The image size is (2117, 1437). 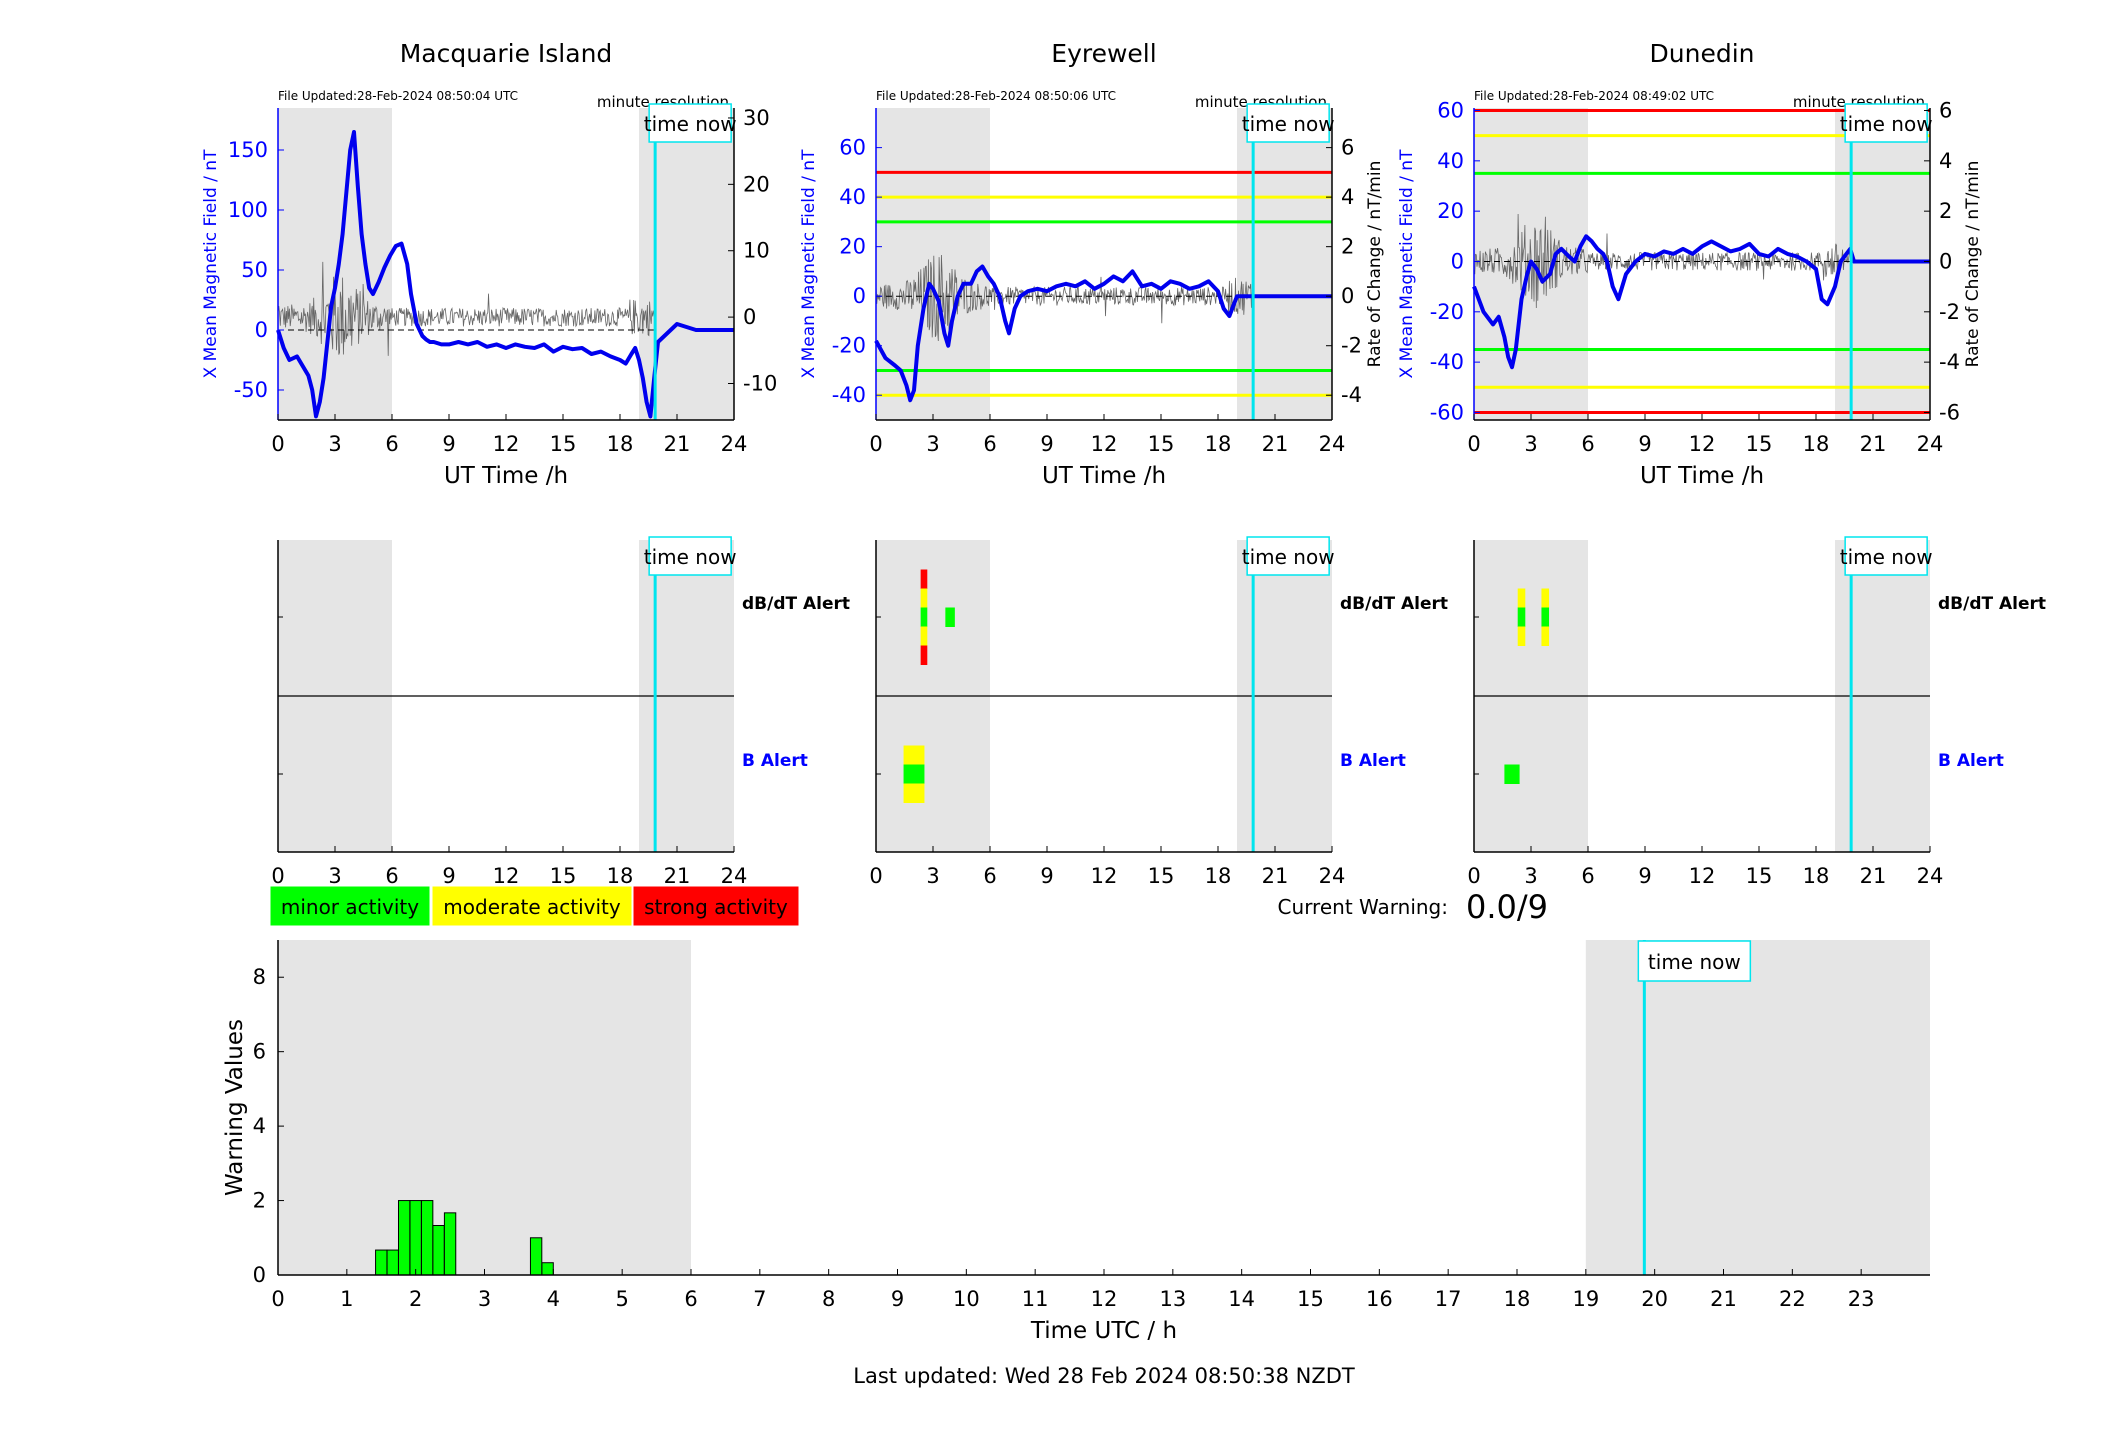 What do you see at coordinates (875, 876) in the screenshot?
I see `s1-alert-x-tick-label-0: 0` at bounding box center [875, 876].